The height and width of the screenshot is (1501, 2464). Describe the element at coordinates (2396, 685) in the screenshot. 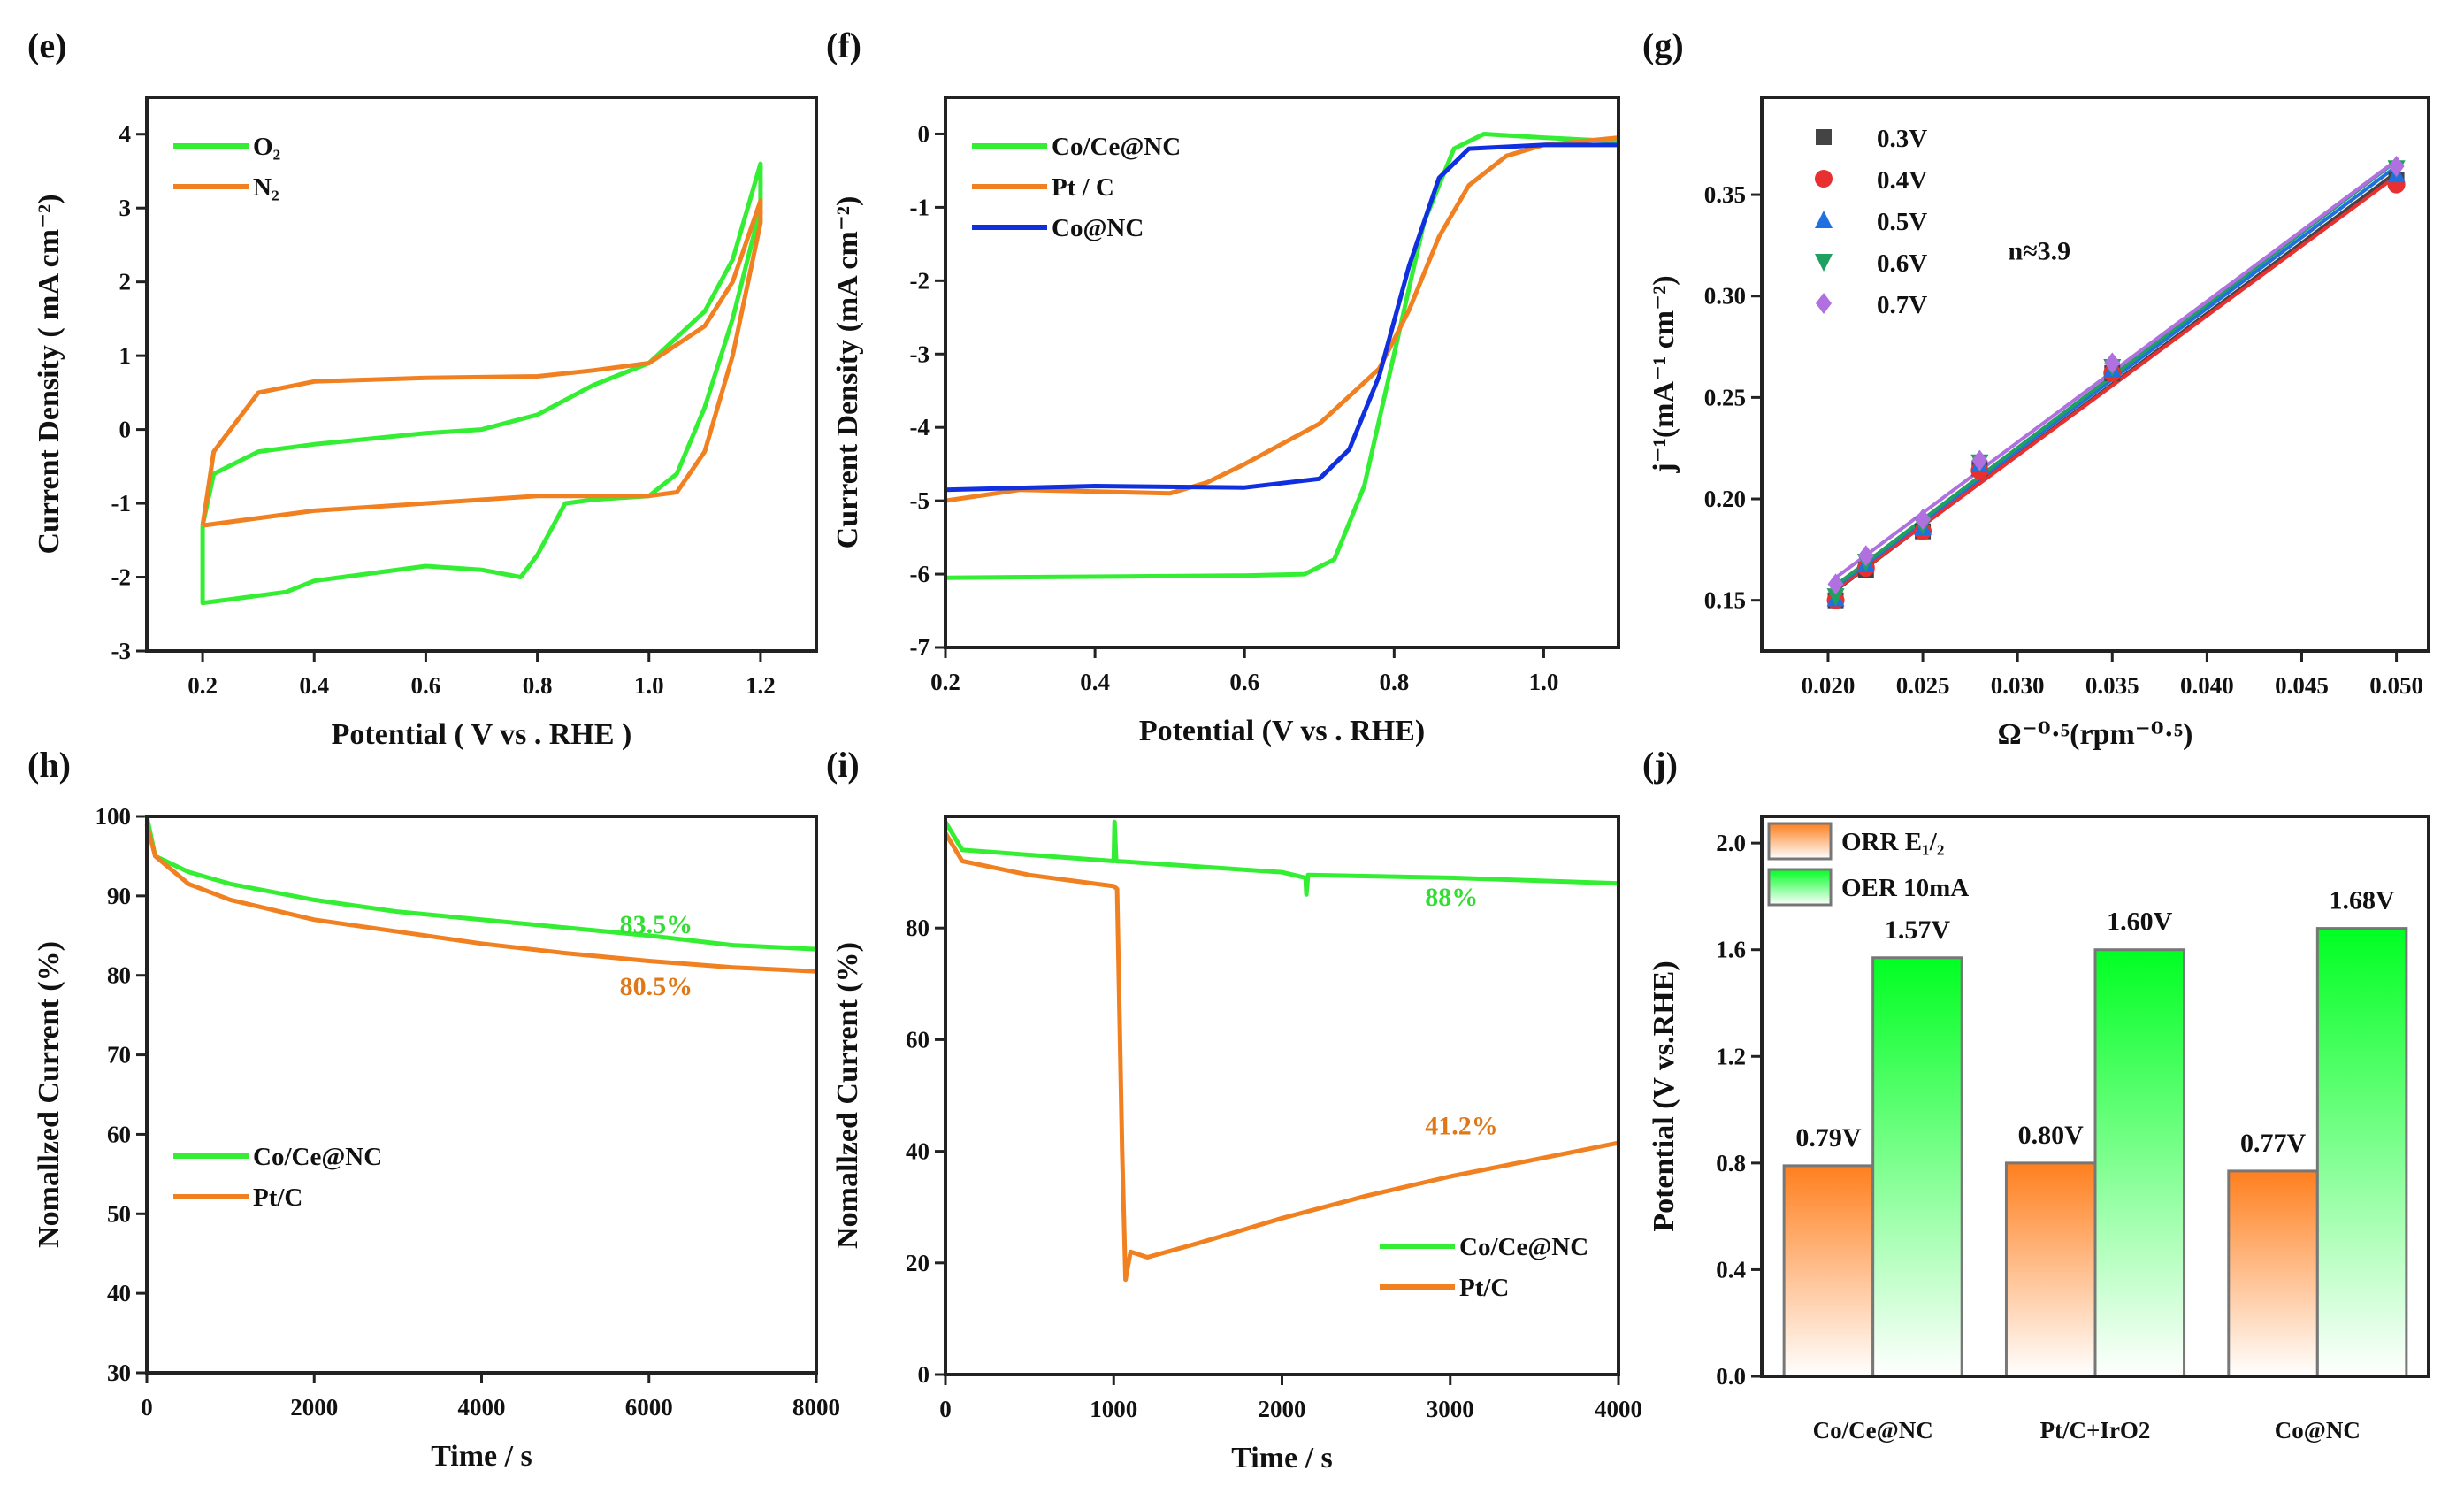

I see `x-tick-label: 0.050` at that location.